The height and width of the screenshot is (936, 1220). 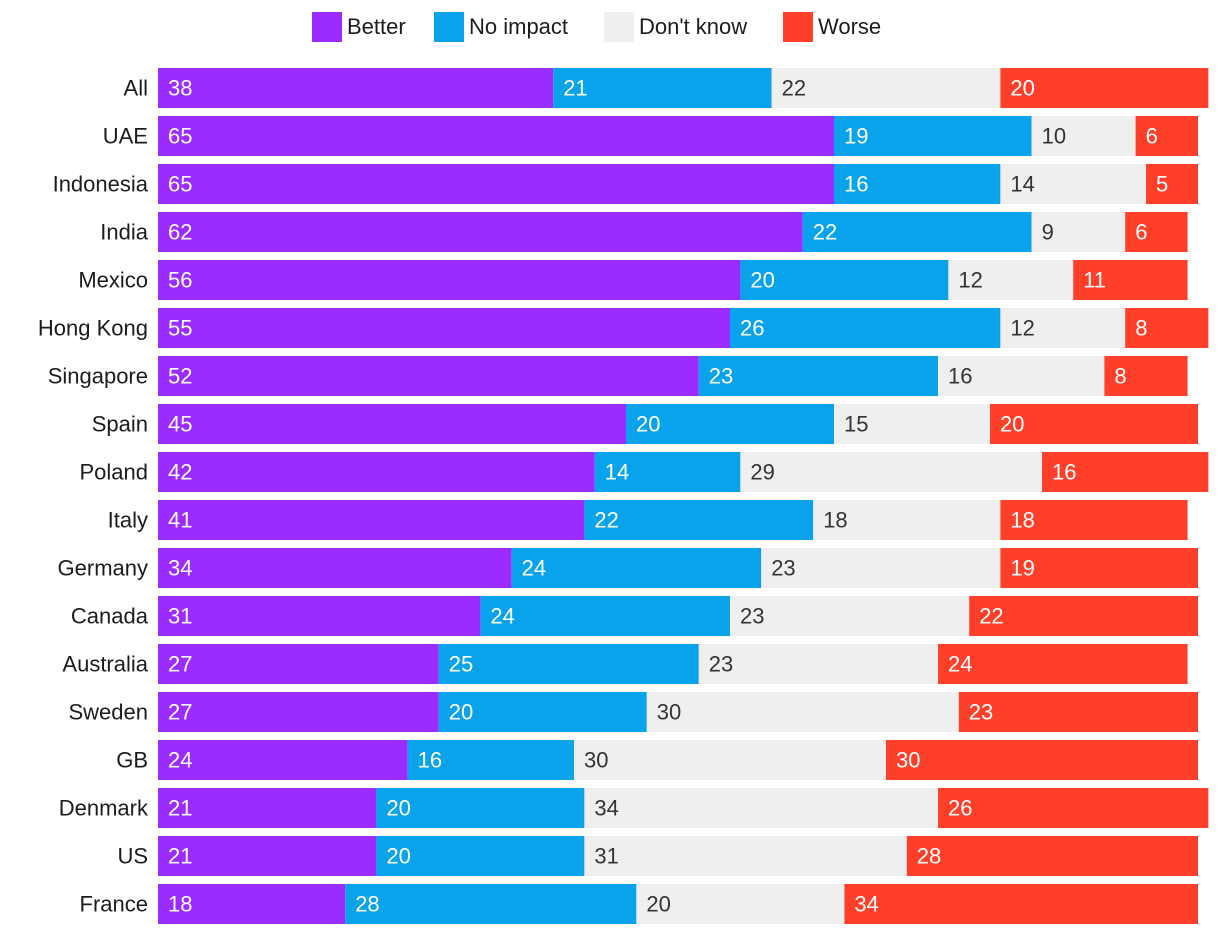 I want to click on value-label-mexico-better: 56, so click(x=180, y=280).